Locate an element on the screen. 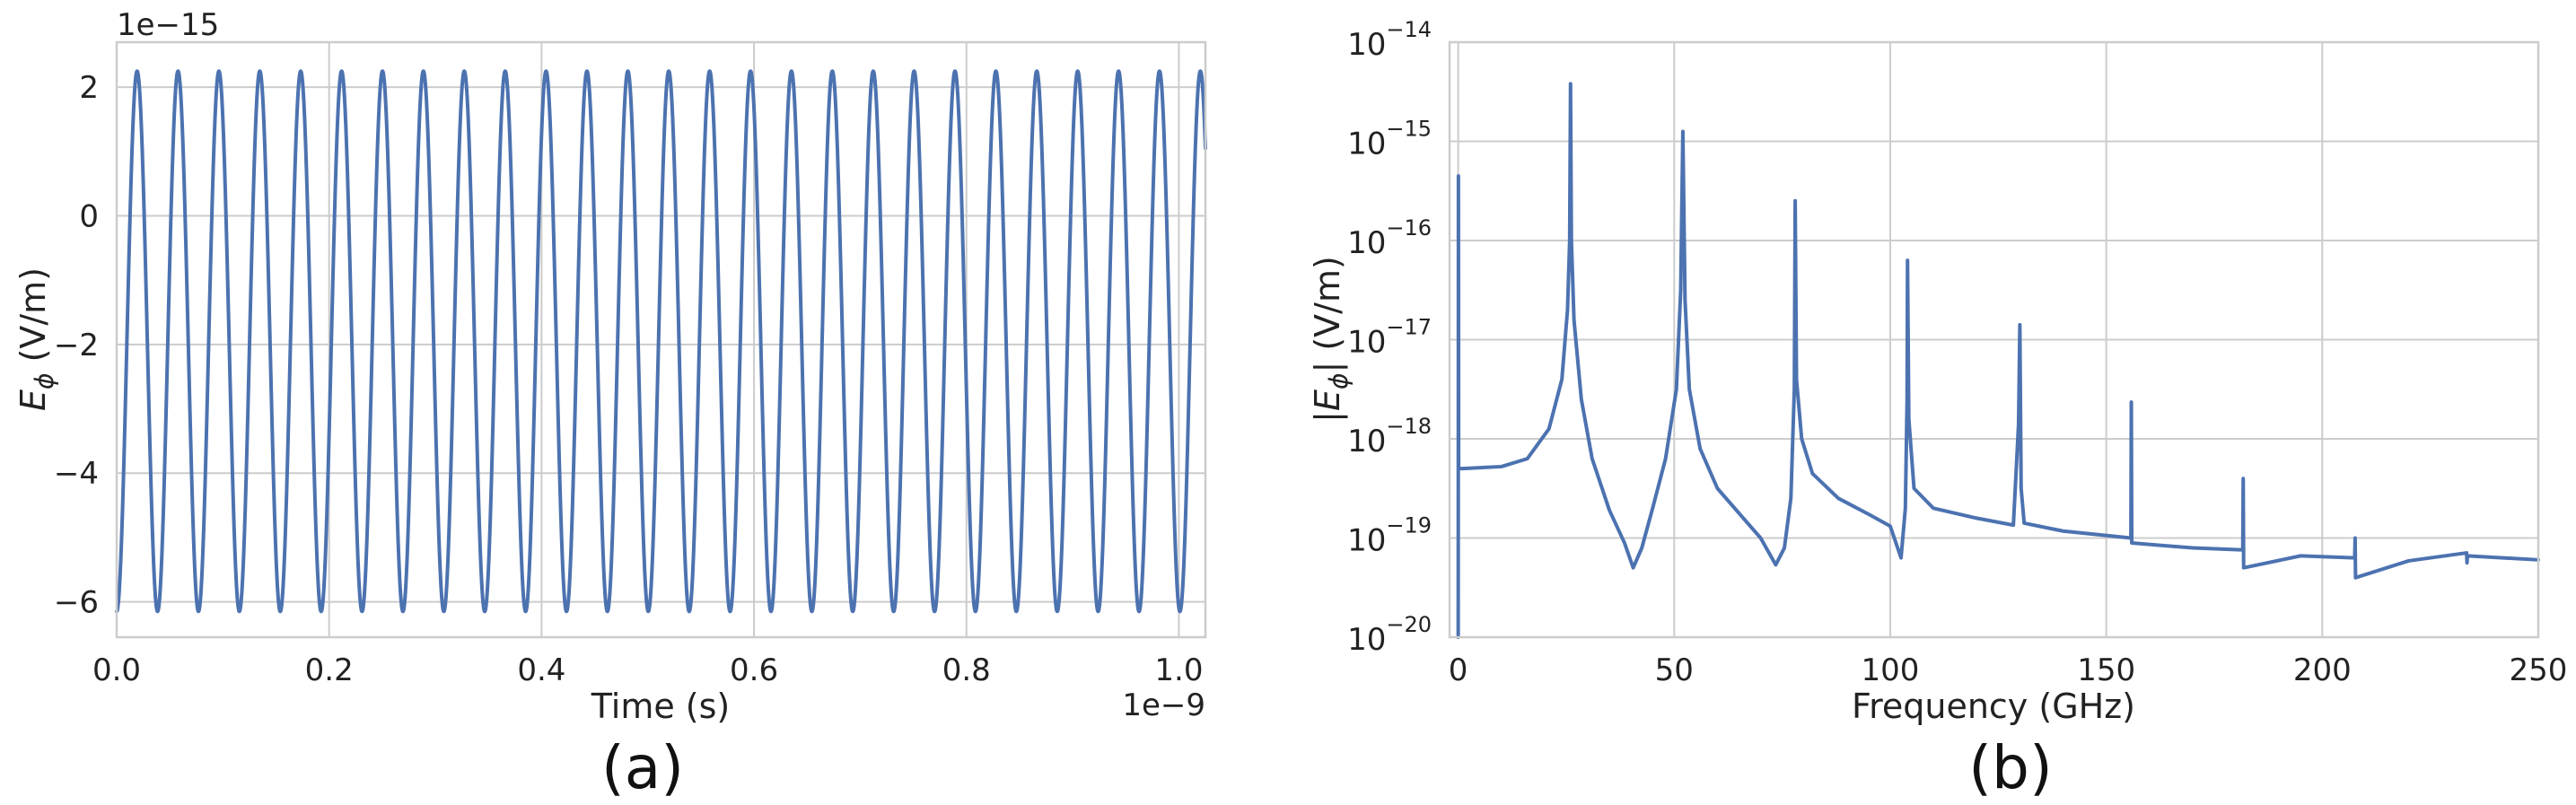 This screenshot has width=2576, height=805. panel-b-y-tick-label: 10−14 is located at coordinates (1389, 40).